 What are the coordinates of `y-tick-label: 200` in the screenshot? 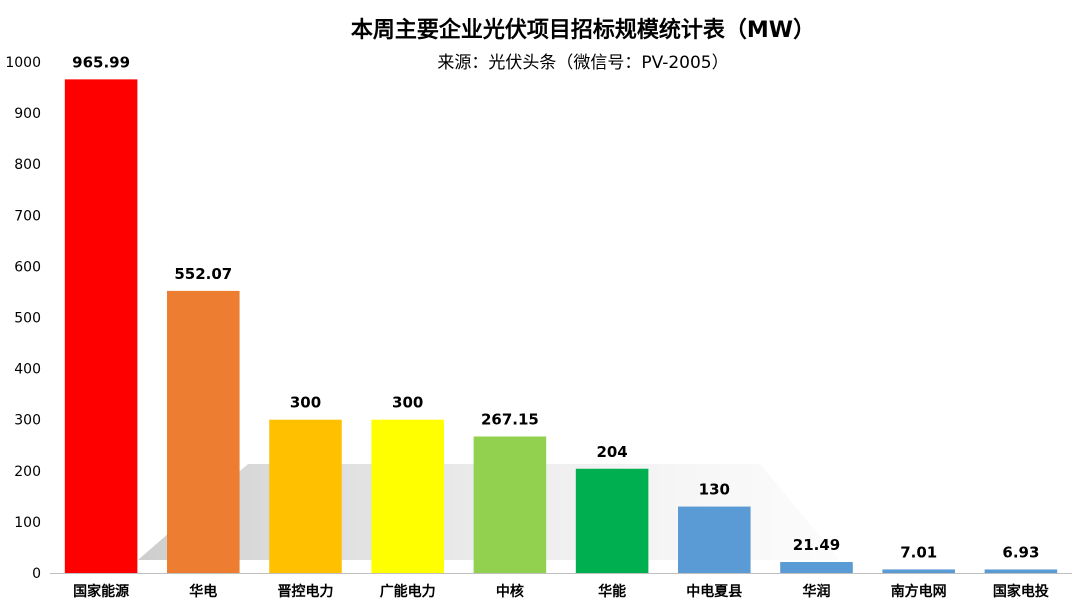 It's located at (27, 472).